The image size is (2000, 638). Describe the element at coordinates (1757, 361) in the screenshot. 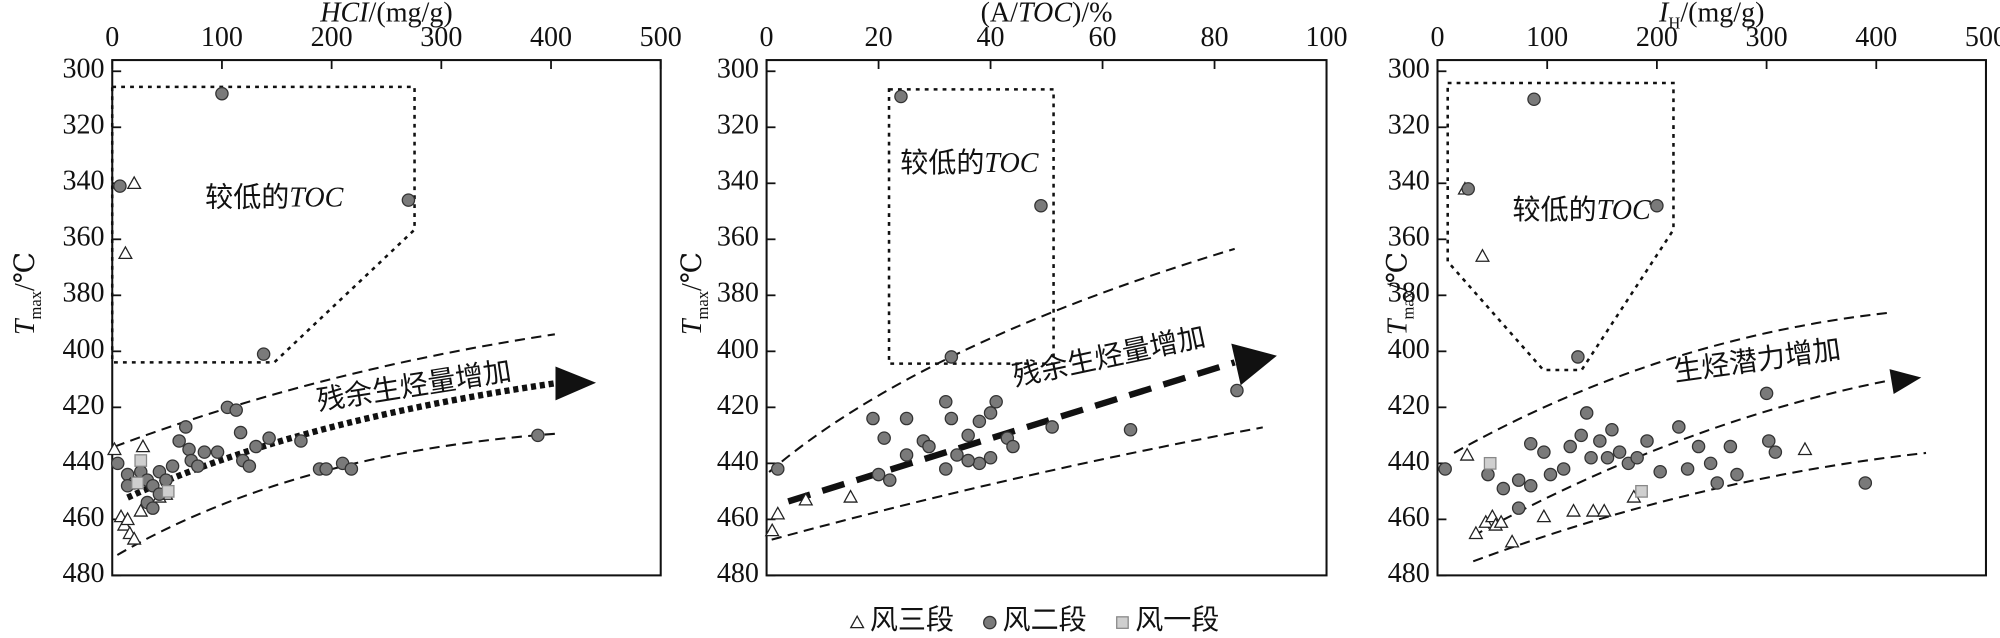

I see `label-part: 生烃潜力增加` at that location.